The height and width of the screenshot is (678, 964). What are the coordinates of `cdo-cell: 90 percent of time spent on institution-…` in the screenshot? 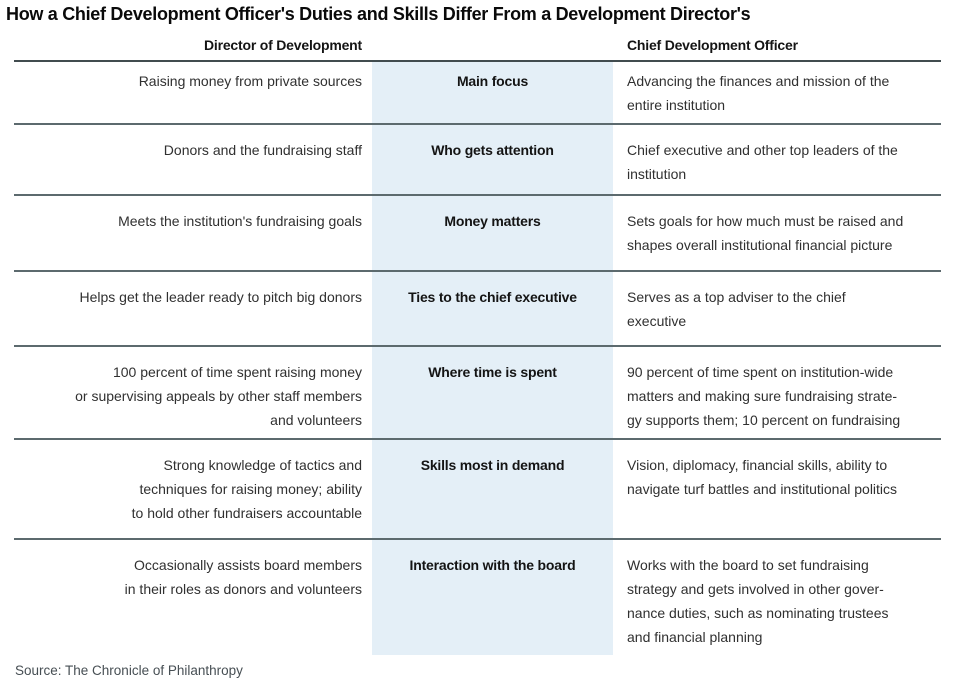 It's located at (764, 396).